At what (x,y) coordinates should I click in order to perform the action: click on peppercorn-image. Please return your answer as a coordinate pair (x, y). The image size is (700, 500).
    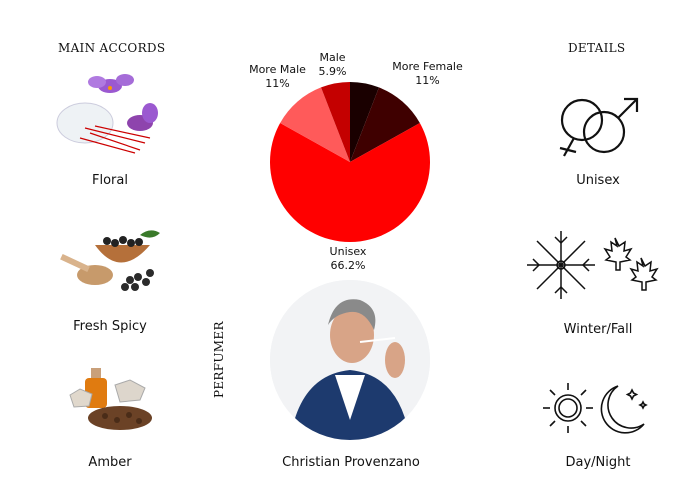
    Looking at the image, I should click on (110, 265).